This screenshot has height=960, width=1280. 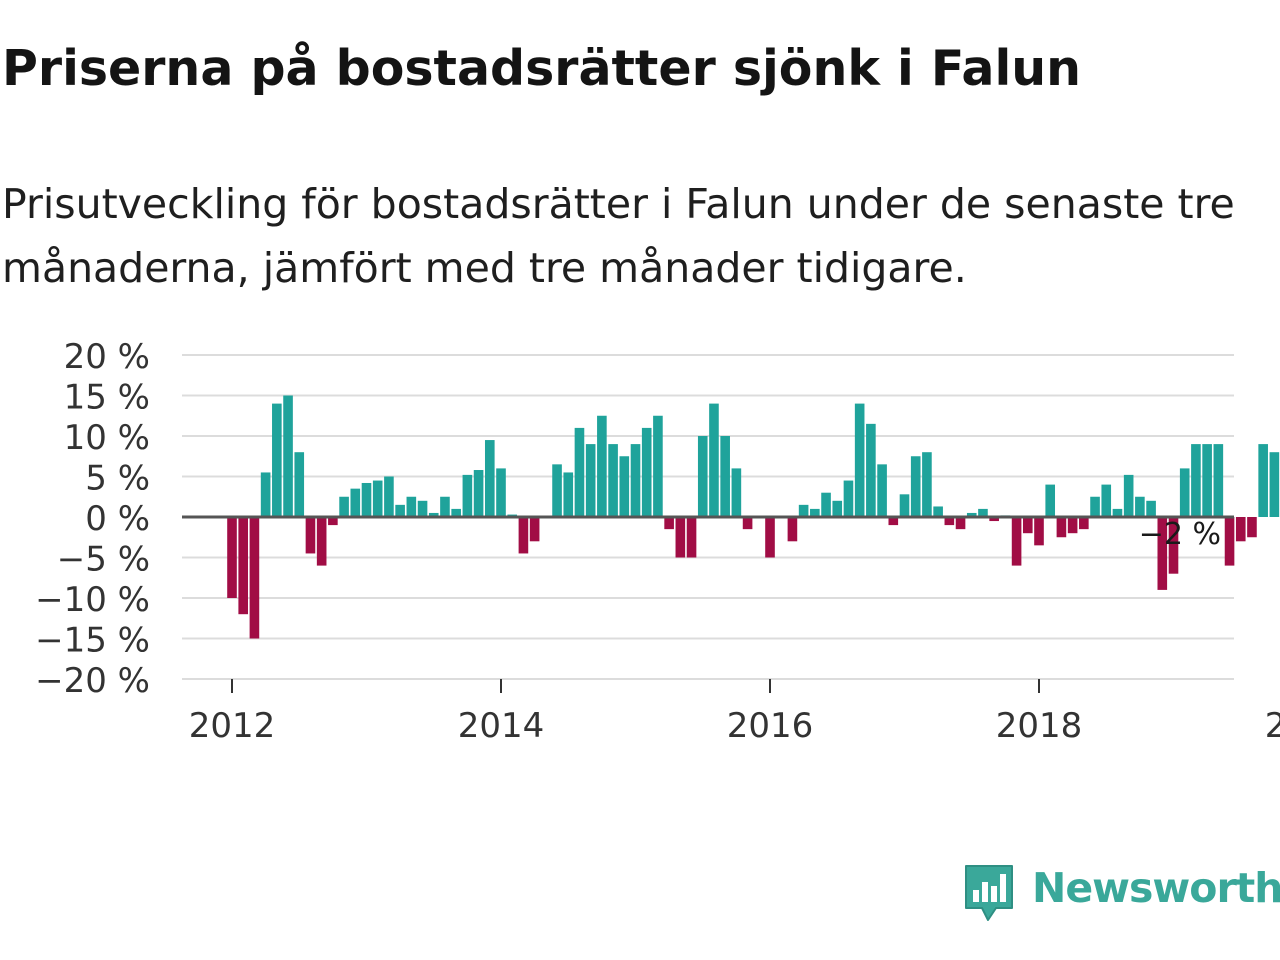 What do you see at coordinates (107, 357) in the screenshot?
I see `y-tick-label: 20 %` at bounding box center [107, 357].